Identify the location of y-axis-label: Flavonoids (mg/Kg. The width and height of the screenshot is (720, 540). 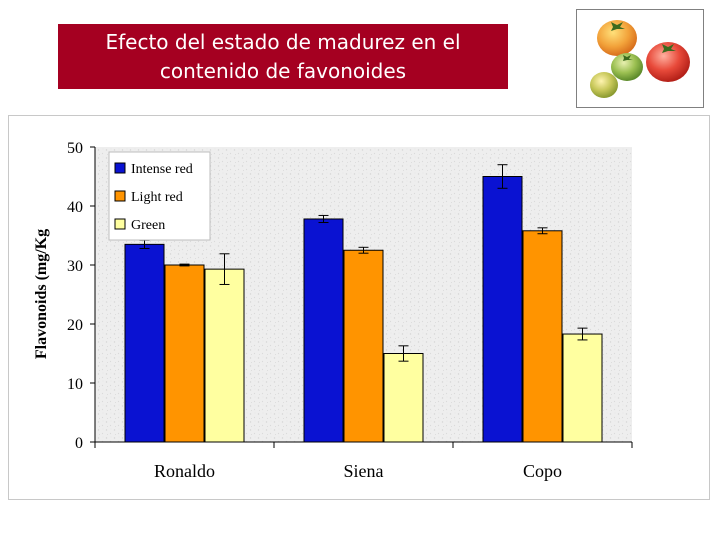
(41, 294).